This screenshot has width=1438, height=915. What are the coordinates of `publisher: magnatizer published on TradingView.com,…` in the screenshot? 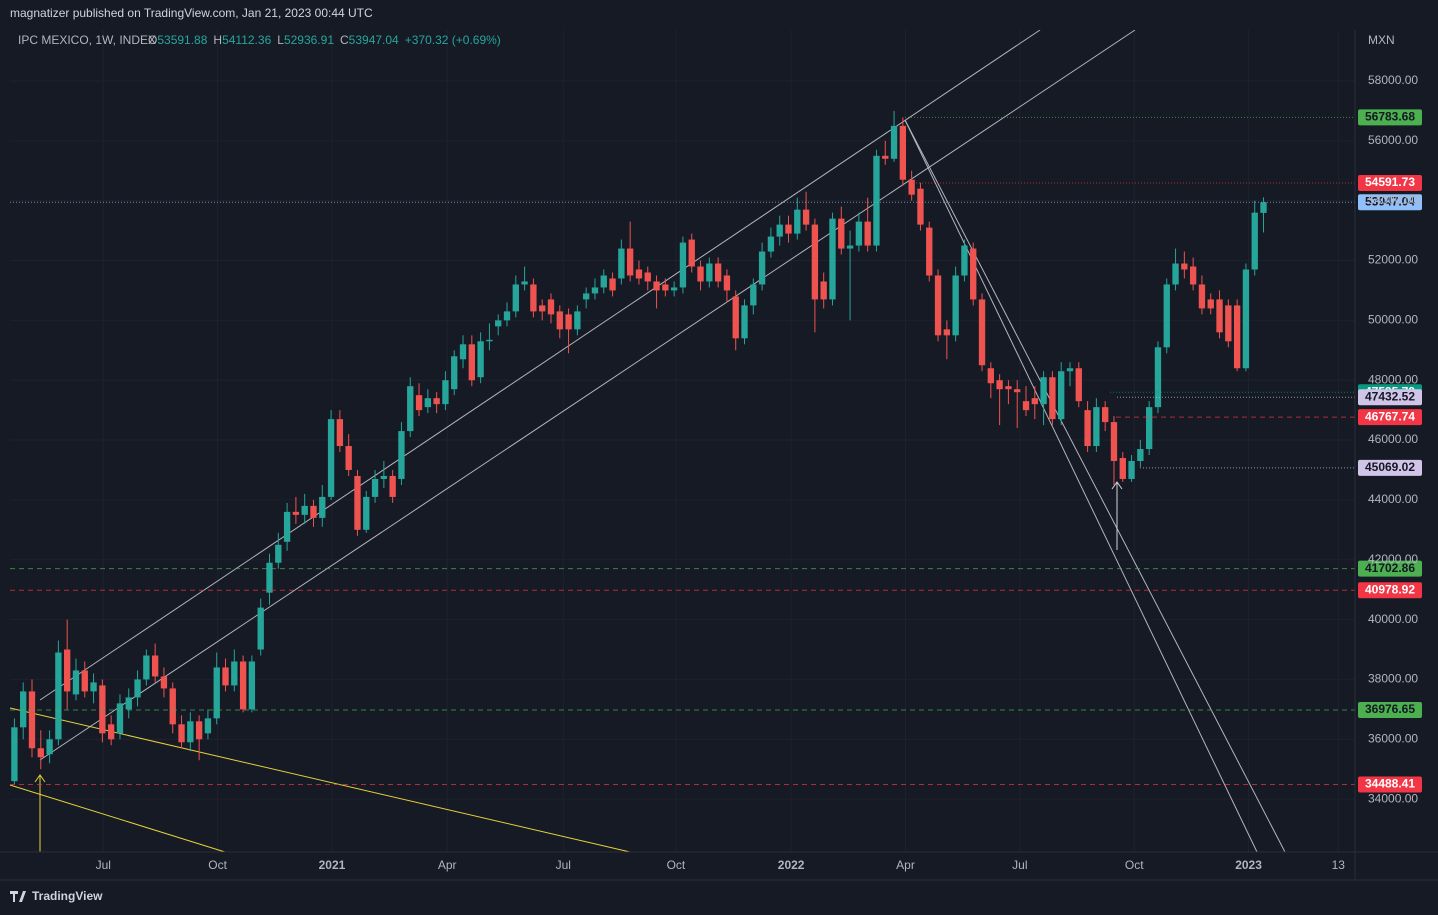 It's located at (191, 13).